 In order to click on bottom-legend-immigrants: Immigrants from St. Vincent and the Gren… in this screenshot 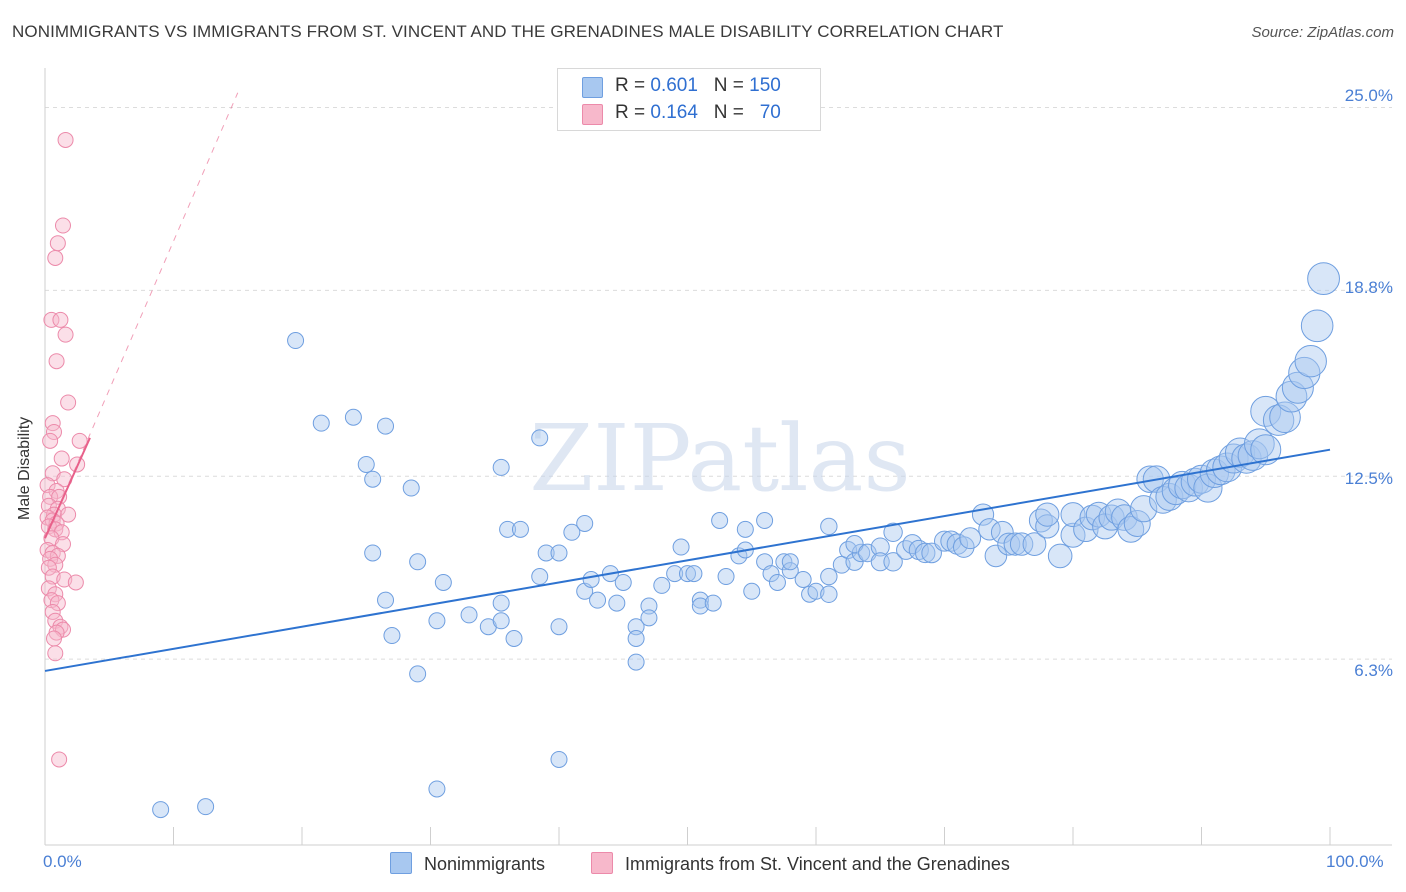, I will do `click(800, 863)`.